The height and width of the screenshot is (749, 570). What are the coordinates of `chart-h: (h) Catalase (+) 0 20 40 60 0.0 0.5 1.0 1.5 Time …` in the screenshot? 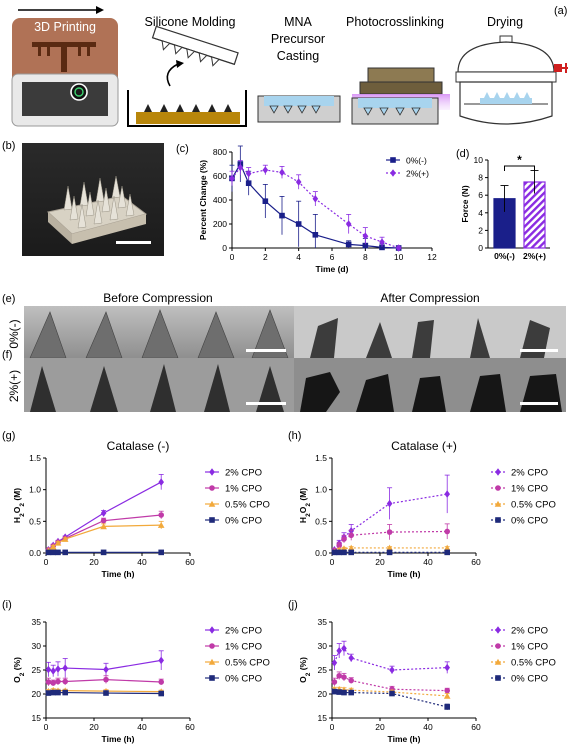 It's located at (422, 504).